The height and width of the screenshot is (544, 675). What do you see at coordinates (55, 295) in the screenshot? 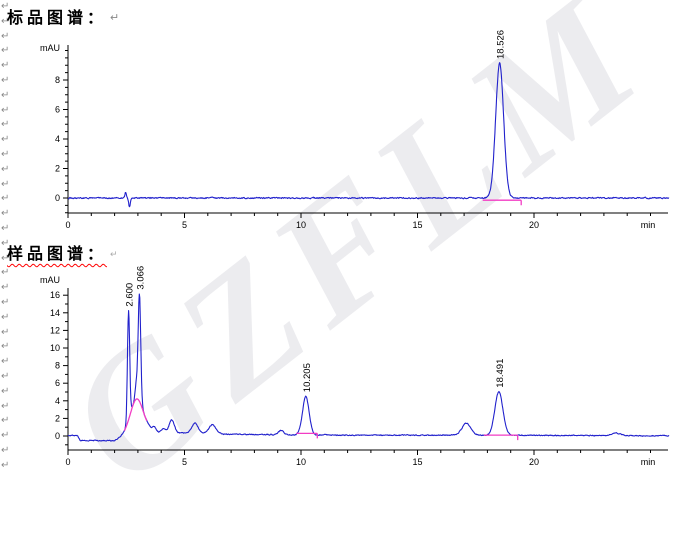
I see `svg-text: 16` at bounding box center [55, 295].